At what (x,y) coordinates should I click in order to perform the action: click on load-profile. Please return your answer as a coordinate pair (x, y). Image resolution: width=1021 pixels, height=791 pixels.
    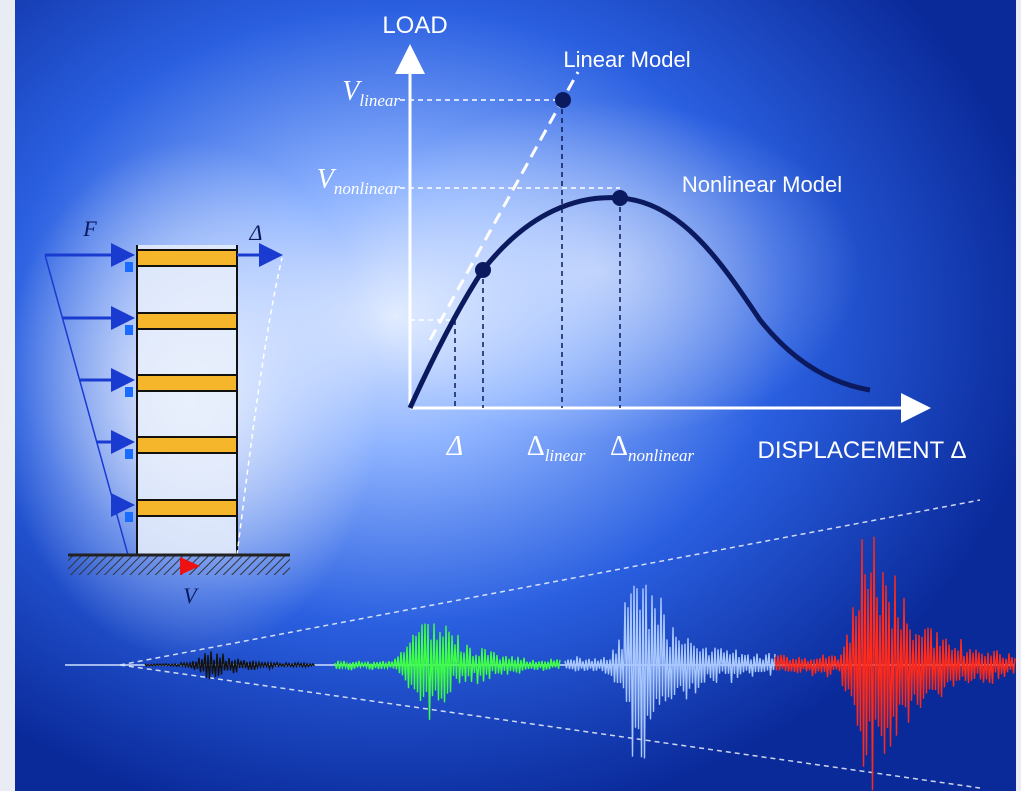
    Looking at the image, I should click on (86, 405).